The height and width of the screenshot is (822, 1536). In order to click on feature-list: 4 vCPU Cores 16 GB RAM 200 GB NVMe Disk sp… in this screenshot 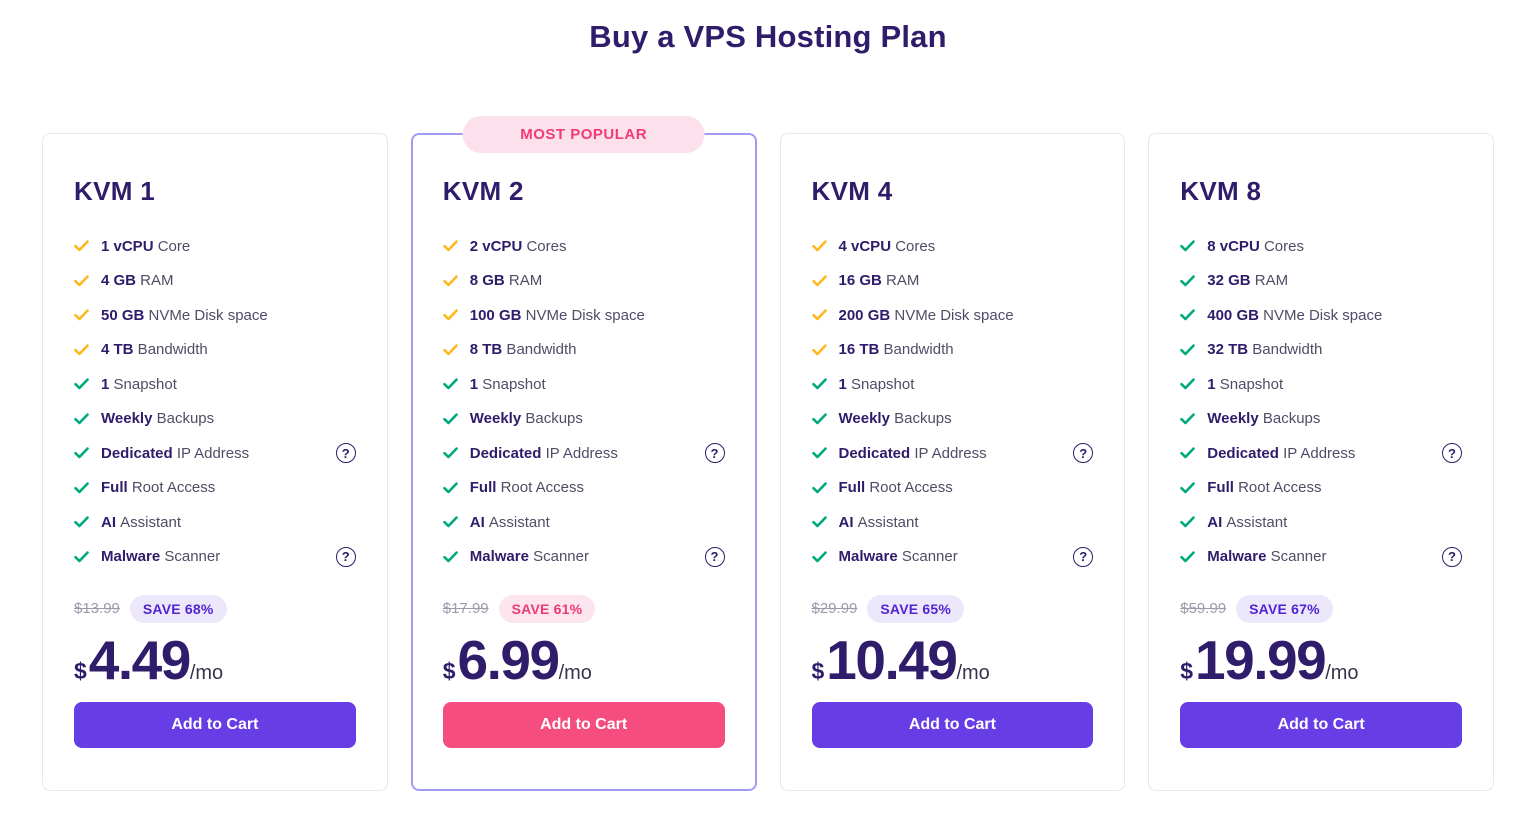, I will do `click(952, 401)`.